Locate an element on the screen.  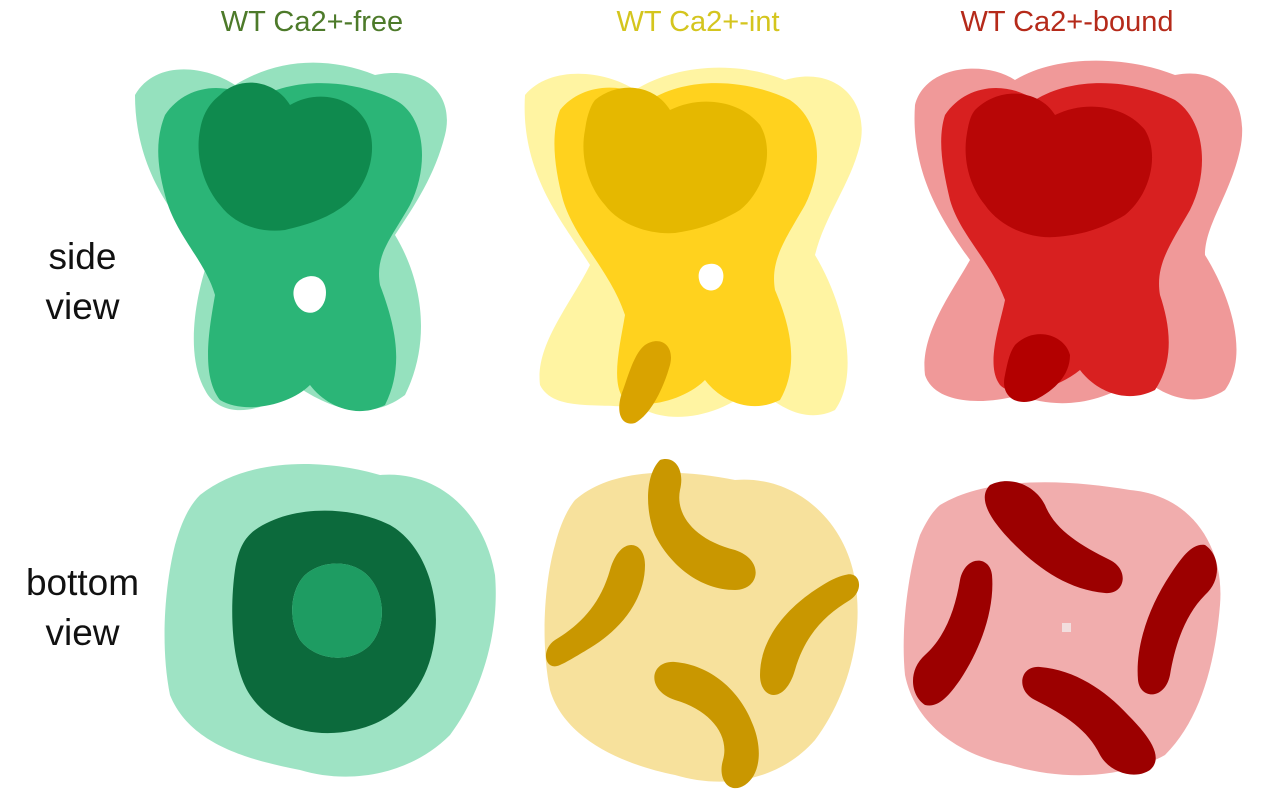
side-int-hole is located at coordinates (711, 277).